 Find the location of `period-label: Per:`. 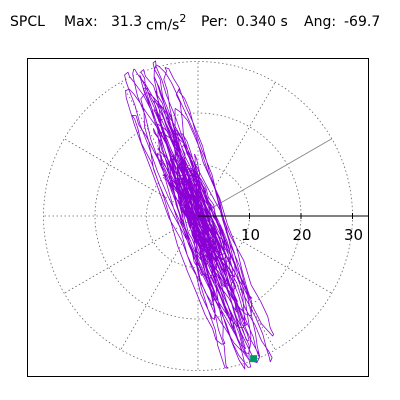

period-label: Per: is located at coordinates (214, 22).